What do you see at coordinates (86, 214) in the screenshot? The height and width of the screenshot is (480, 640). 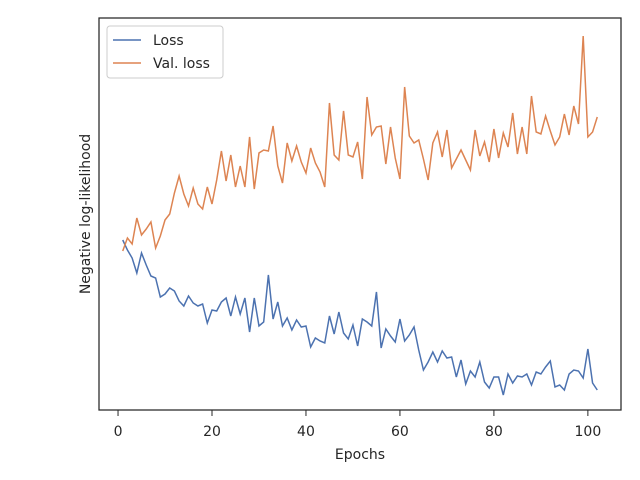 I see `y-axis-label: Negative log-likelihood` at bounding box center [86, 214].